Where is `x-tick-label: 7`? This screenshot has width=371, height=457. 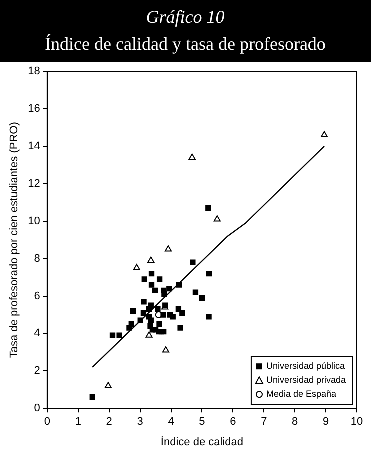
x-tick-label: 7 is located at coordinates (264, 422).